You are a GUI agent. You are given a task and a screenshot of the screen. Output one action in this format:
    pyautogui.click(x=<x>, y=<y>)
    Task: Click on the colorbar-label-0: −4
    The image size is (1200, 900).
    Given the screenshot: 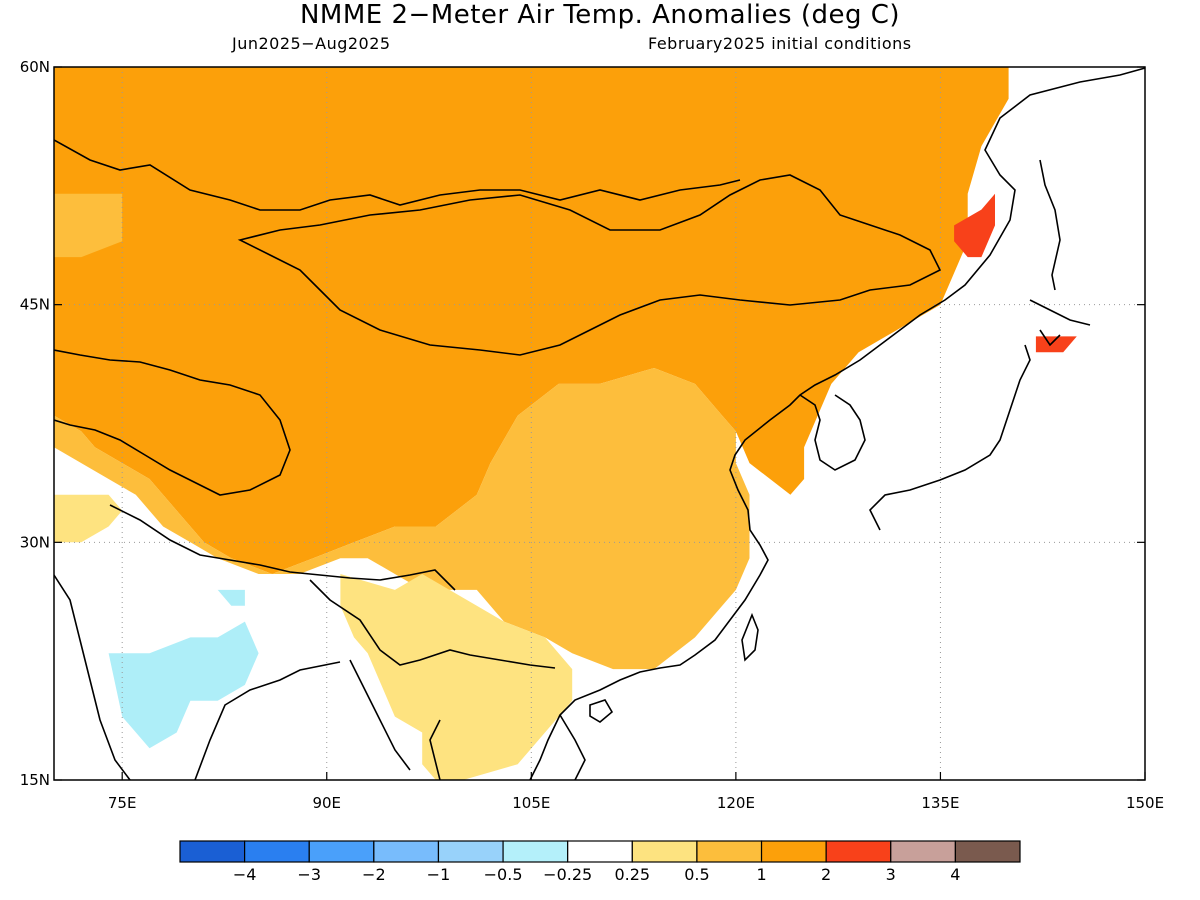 What is the action you would take?
    pyautogui.click(x=245, y=874)
    